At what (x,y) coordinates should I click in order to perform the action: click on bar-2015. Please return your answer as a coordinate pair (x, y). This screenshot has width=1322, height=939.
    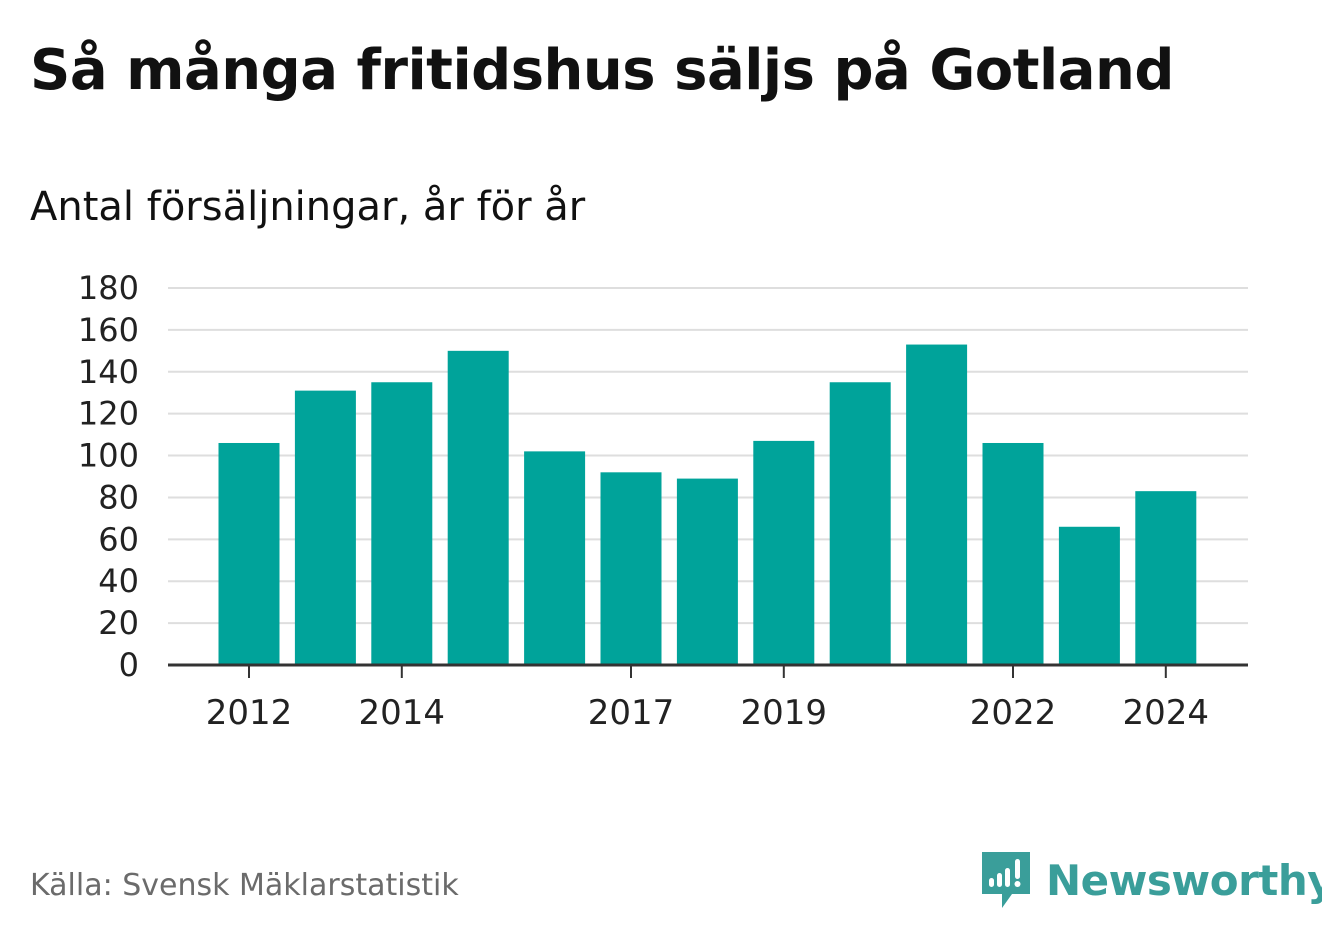
    Looking at the image, I should click on (478, 507).